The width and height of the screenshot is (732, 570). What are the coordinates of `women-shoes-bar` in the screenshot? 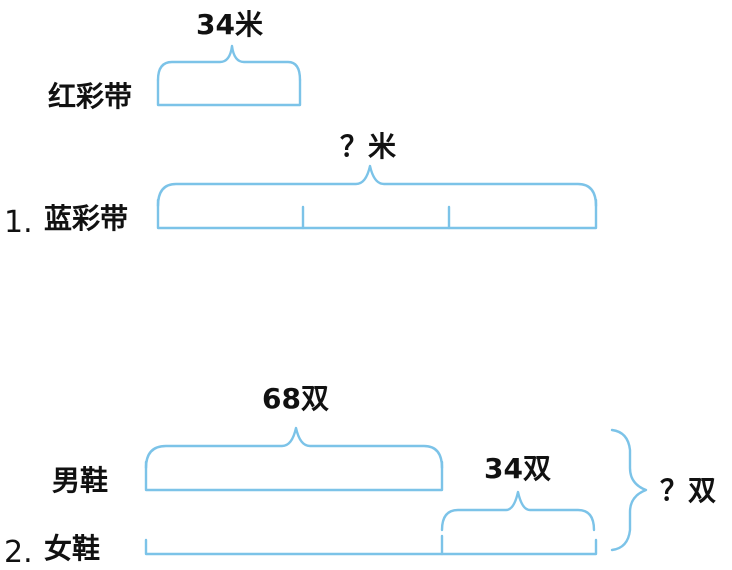 It's located at (371, 547).